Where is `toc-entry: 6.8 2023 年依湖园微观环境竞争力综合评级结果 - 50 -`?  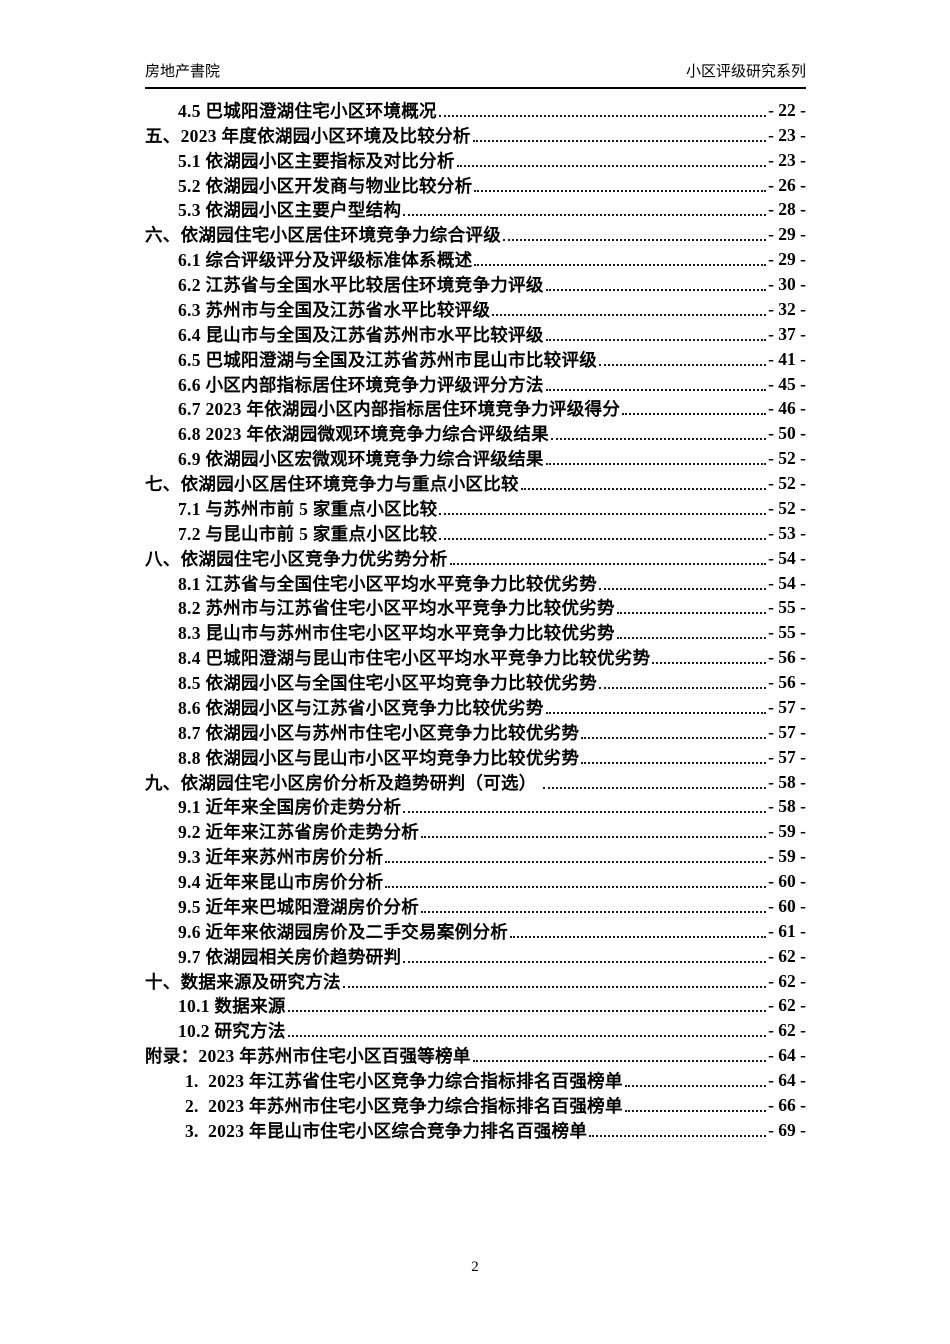 toc-entry: 6.8 2023 年依湖园微观环境竞争力综合评级结果 - 50 - is located at coordinates (475, 433).